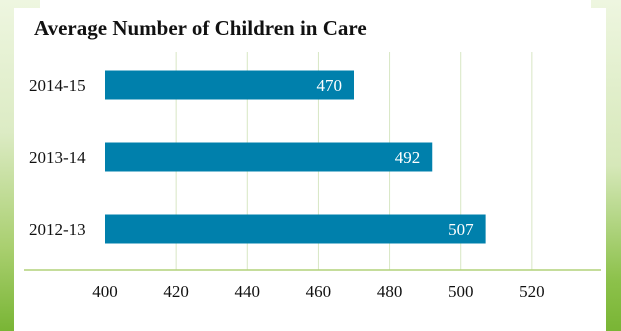 The image size is (621, 331). I want to click on x-tick-label: 500, so click(461, 291).